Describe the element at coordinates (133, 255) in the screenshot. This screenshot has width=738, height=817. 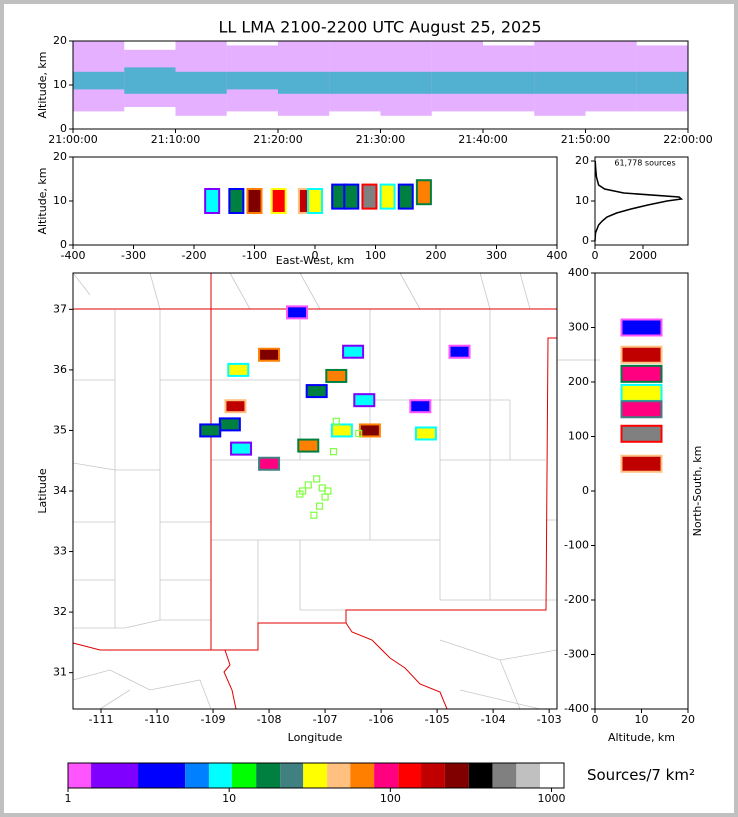
I see `x-tick-label: -300` at that location.